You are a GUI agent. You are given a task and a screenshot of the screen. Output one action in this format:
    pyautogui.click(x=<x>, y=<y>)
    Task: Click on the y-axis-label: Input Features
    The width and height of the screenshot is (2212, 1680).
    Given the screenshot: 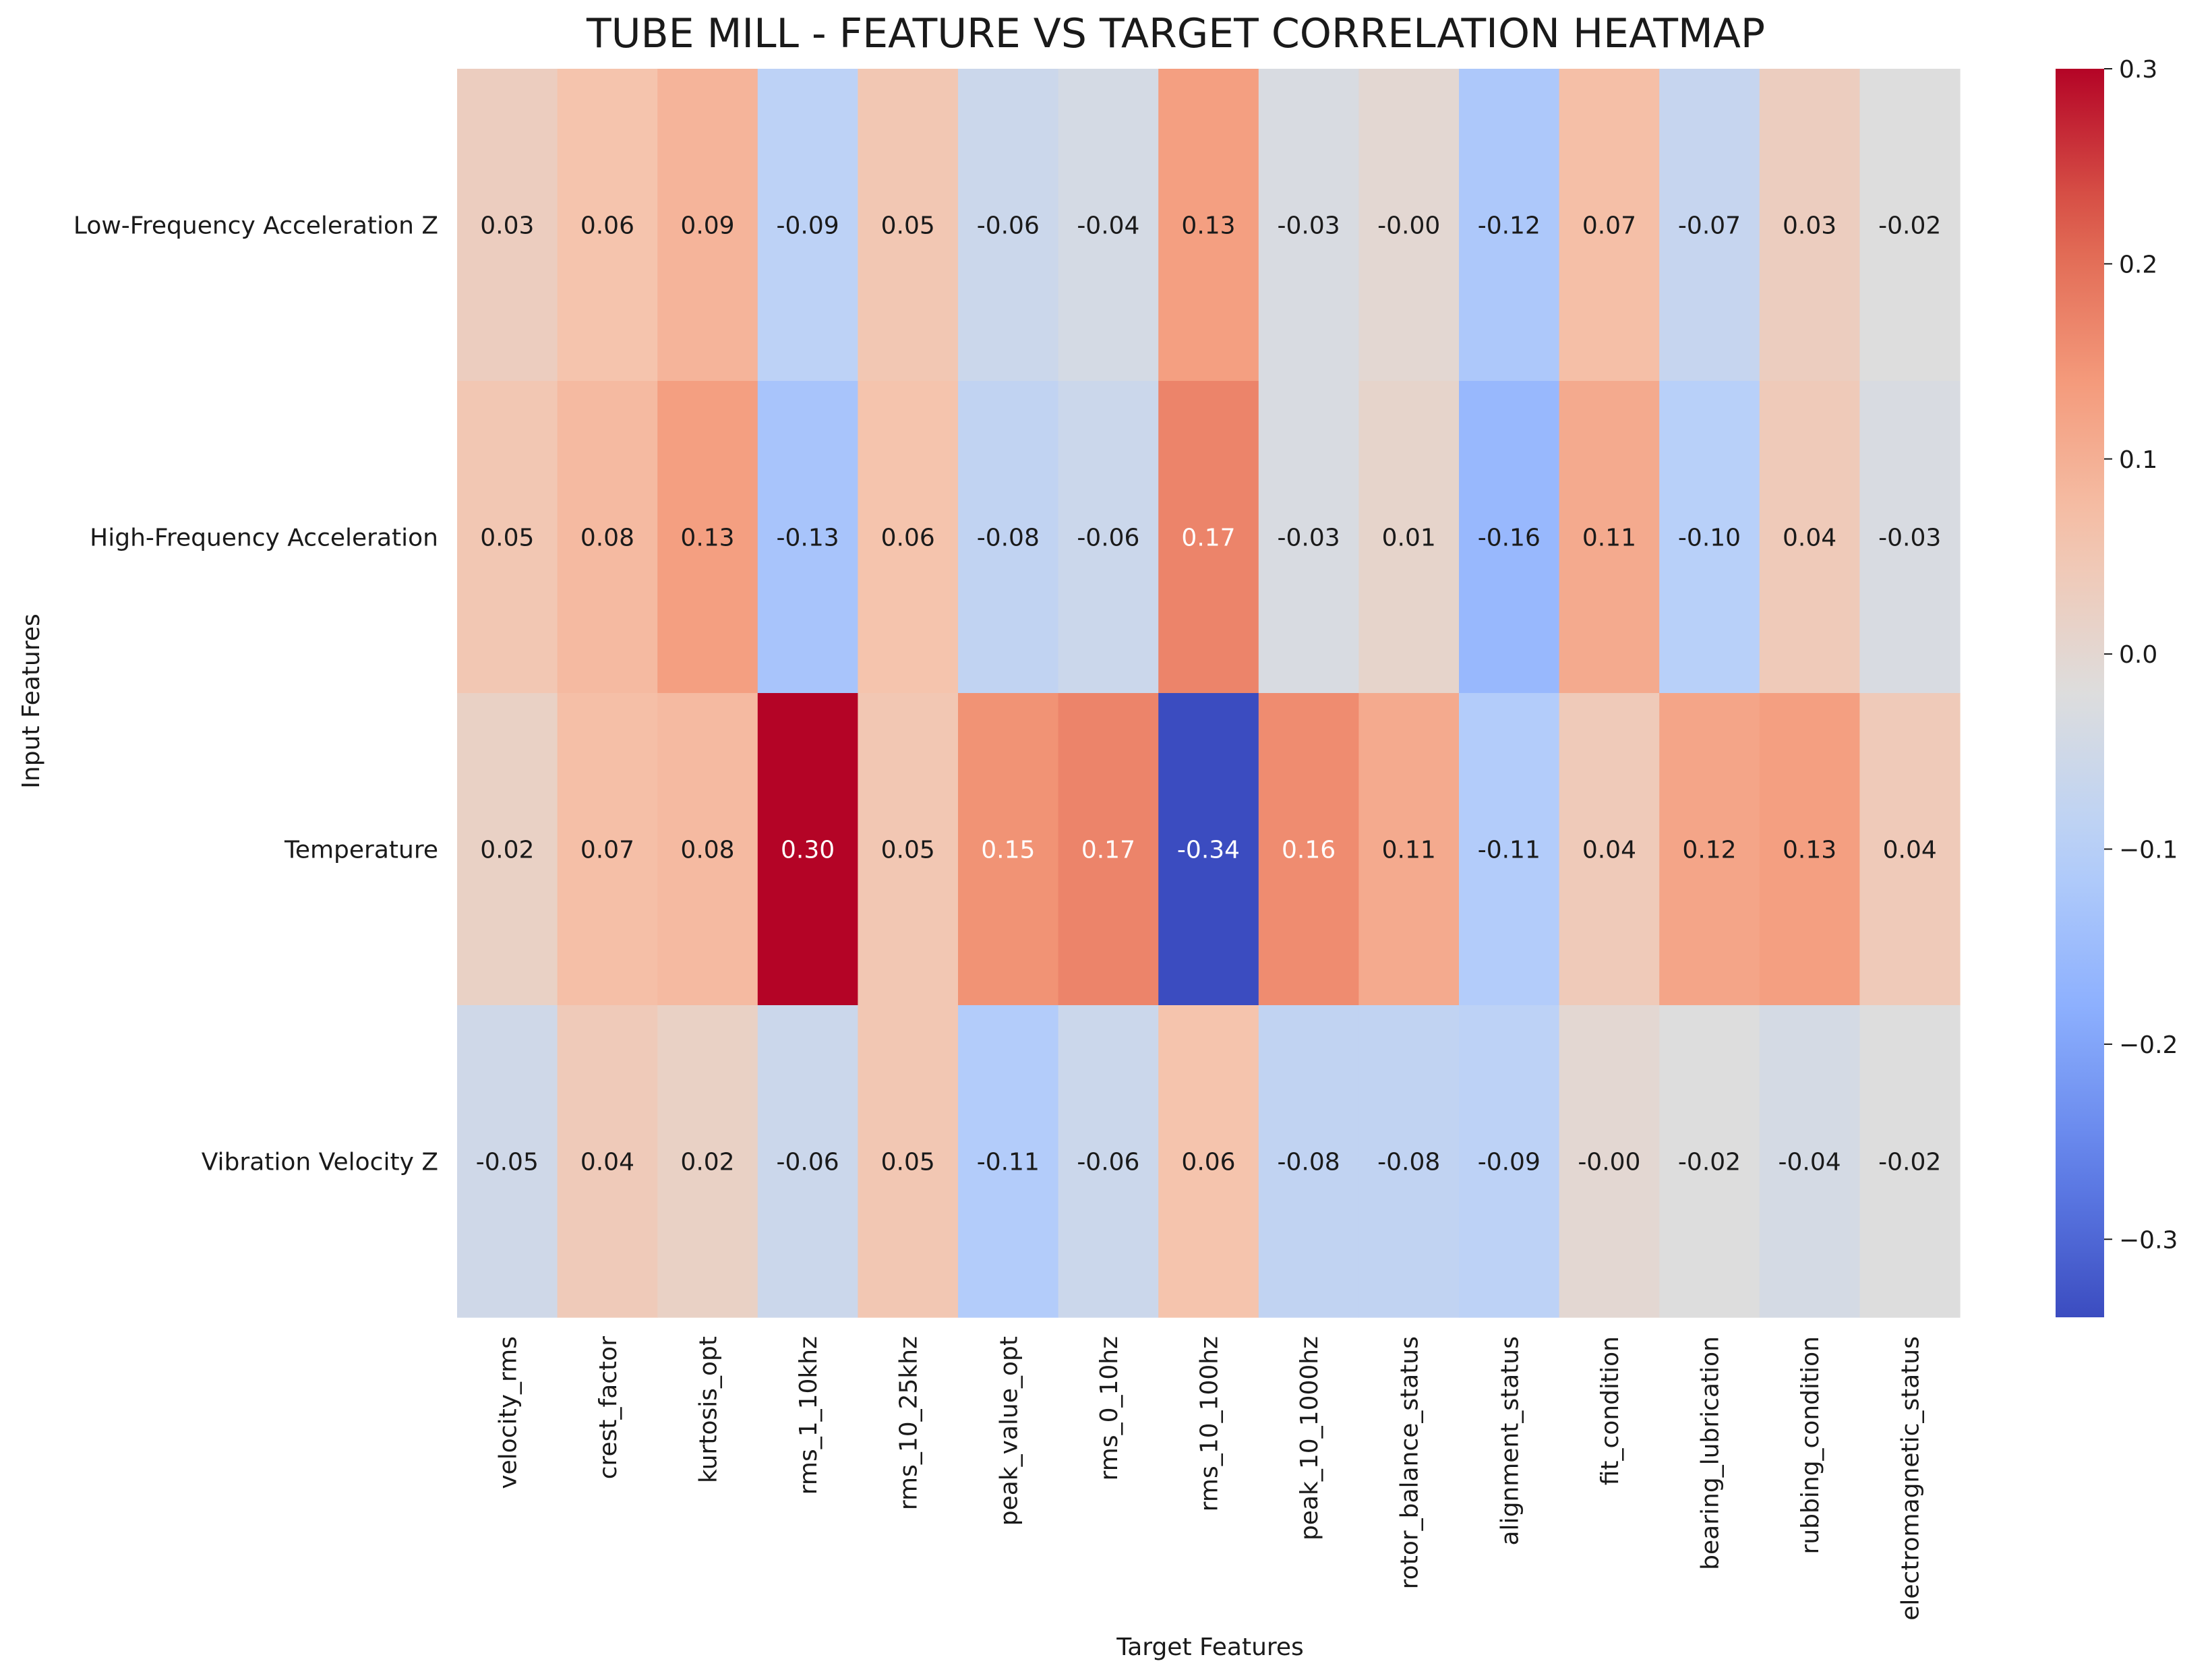 What is the action you would take?
    pyautogui.click(x=31, y=700)
    